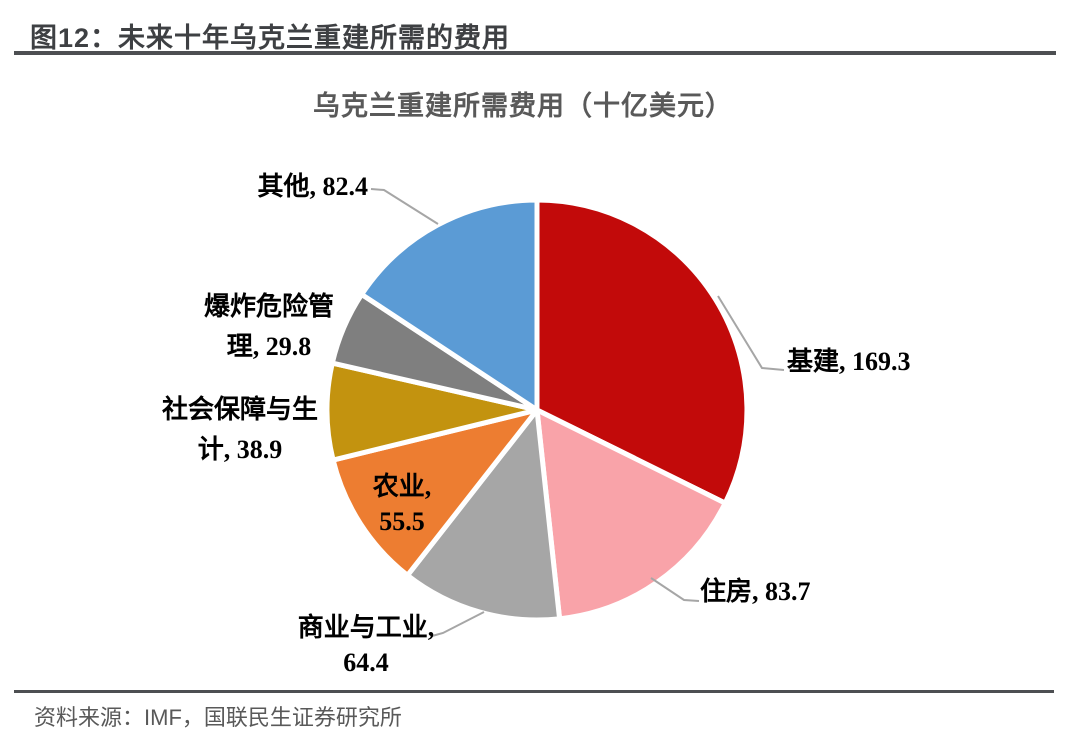 This screenshot has width=1080, height=735. Describe the element at coordinates (218, 717) in the screenshot. I see `source-note: 资料来源：IMF，国联民生证券研究所` at that location.